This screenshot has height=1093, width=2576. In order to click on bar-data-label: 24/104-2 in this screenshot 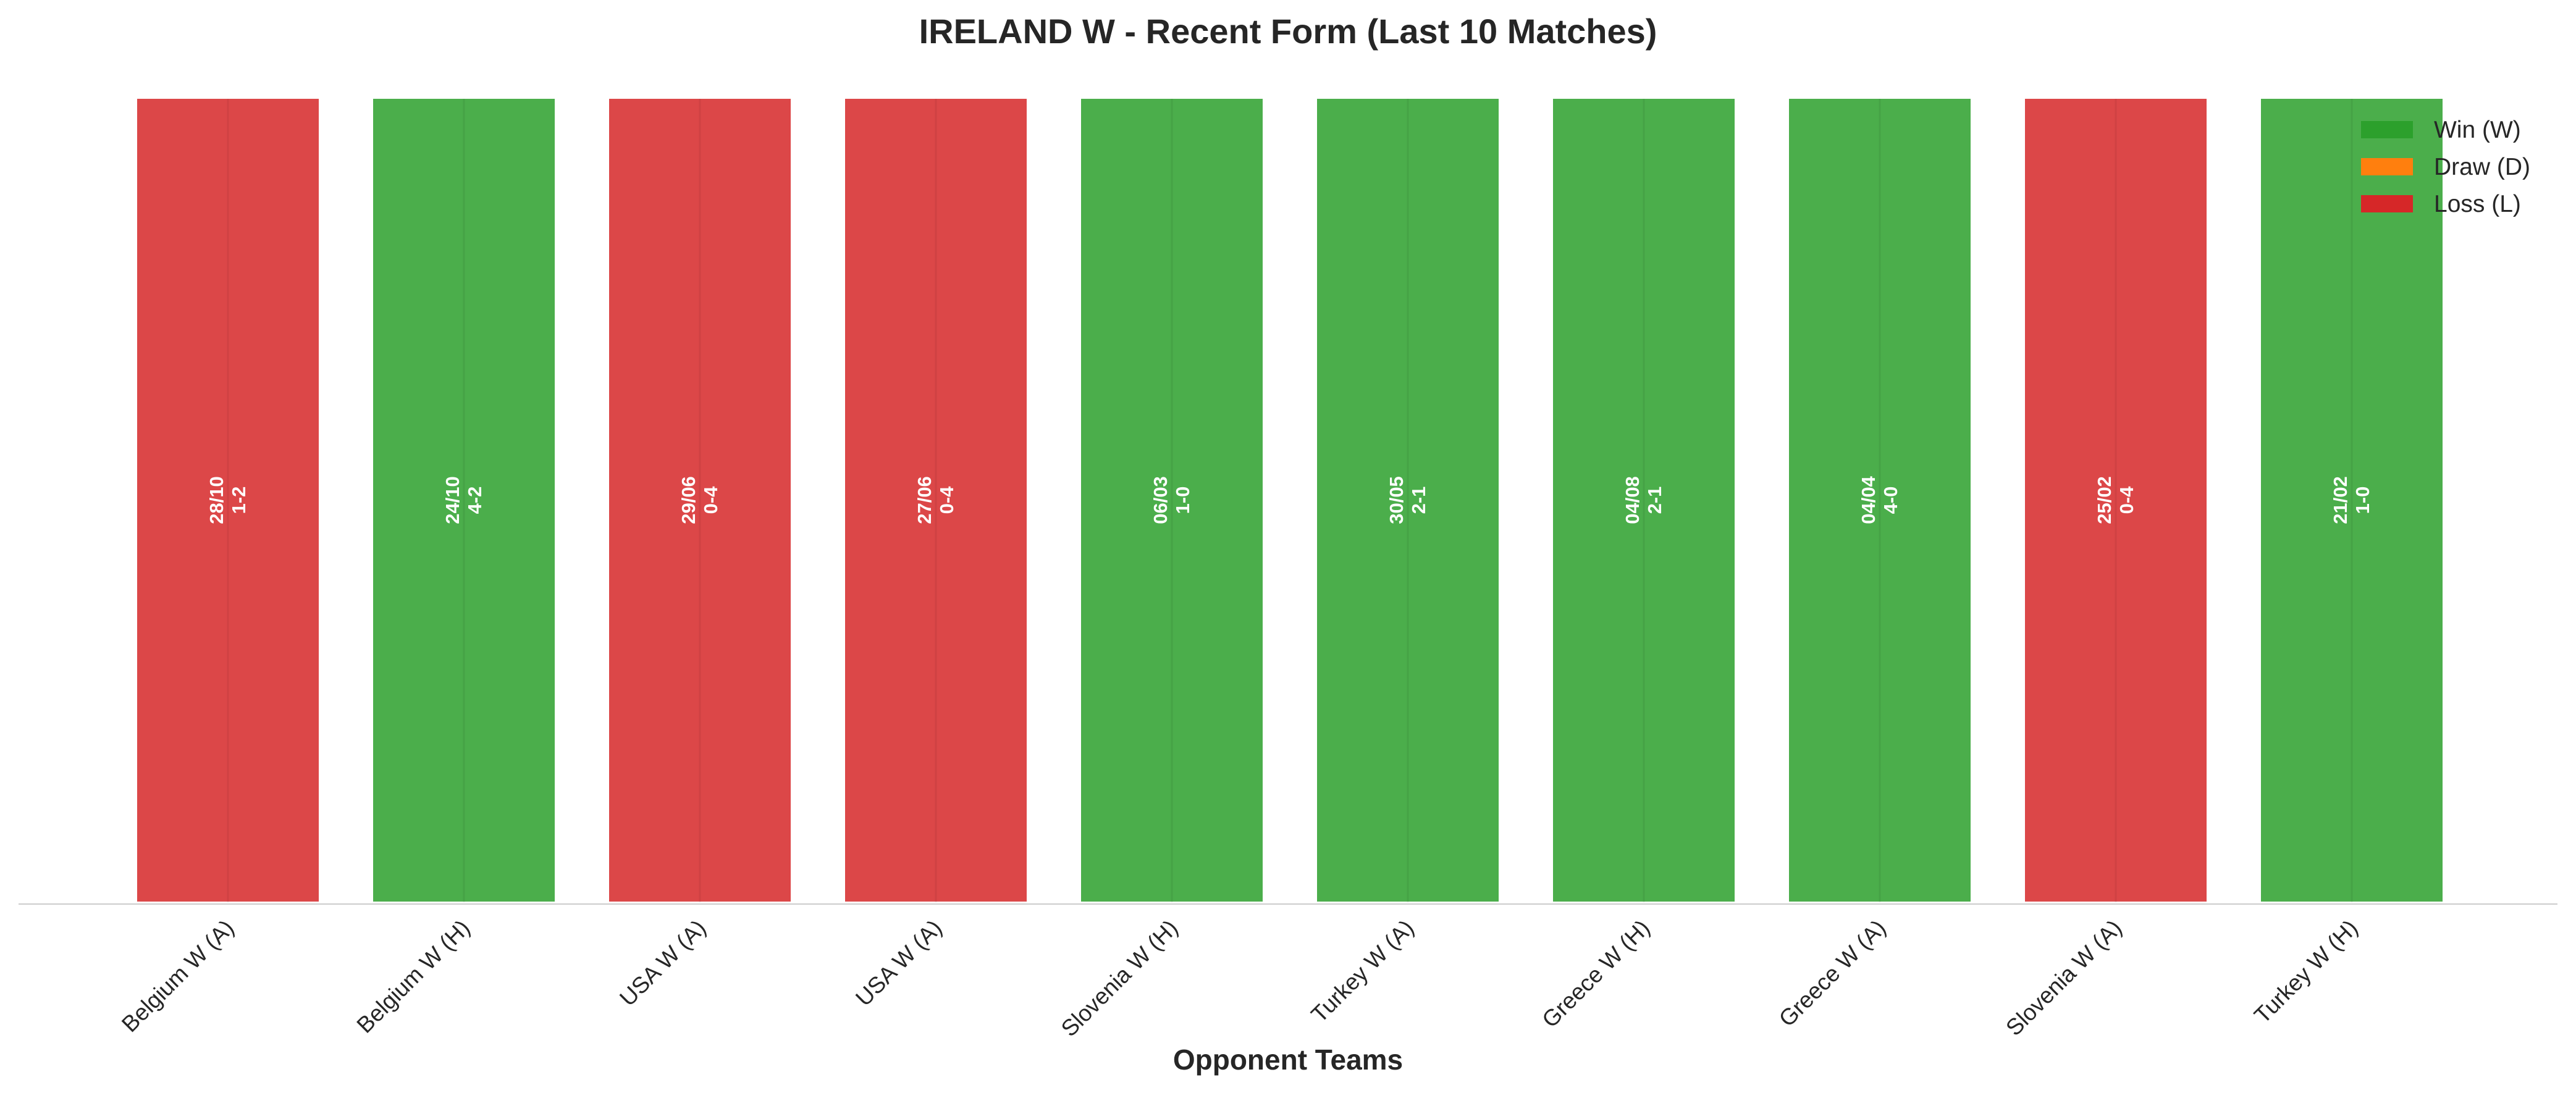, I will do `click(464, 500)`.